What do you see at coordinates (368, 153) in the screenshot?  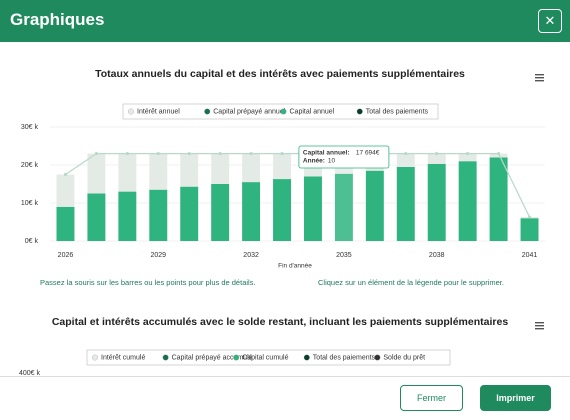 I see `tooltip-value: 17 694€` at bounding box center [368, 153].